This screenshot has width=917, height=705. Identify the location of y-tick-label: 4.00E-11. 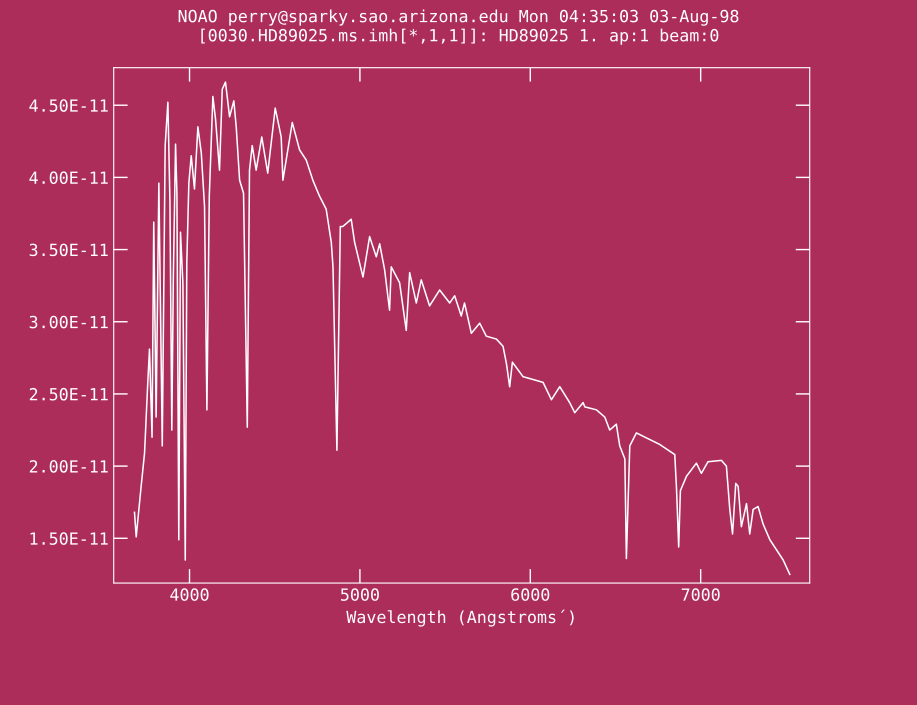
(68, 177).